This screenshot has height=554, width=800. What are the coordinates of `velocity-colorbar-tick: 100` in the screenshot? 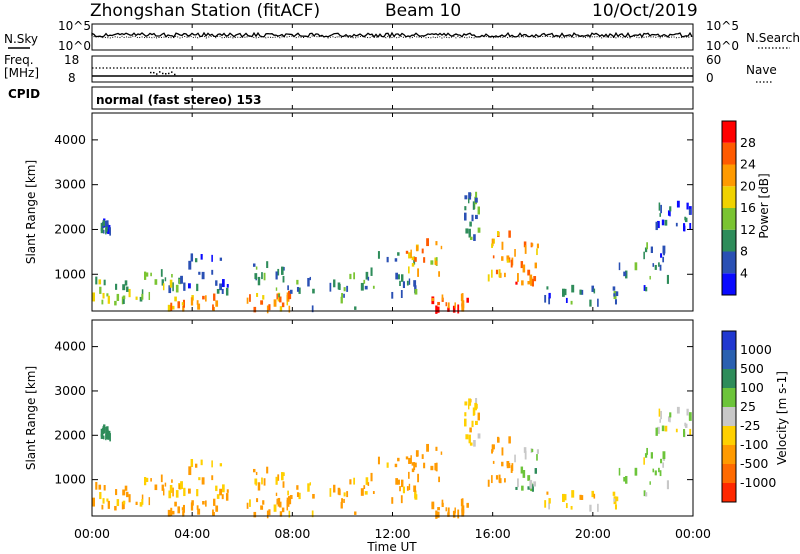 It's located at (752, 387).